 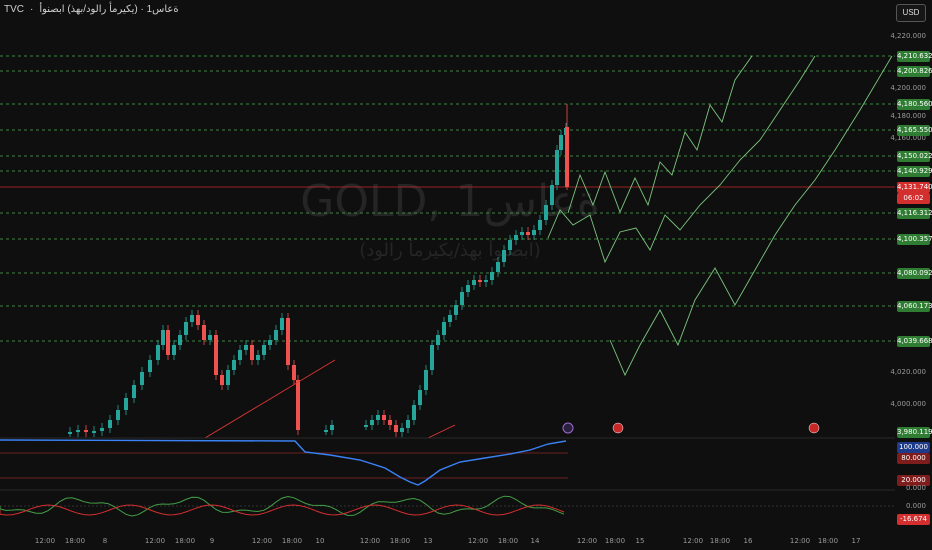 What do you see at coordinates (914, 306) in the screenshot?
I see `price-level-label: 4,060.173` at bounding box center [914, 306].